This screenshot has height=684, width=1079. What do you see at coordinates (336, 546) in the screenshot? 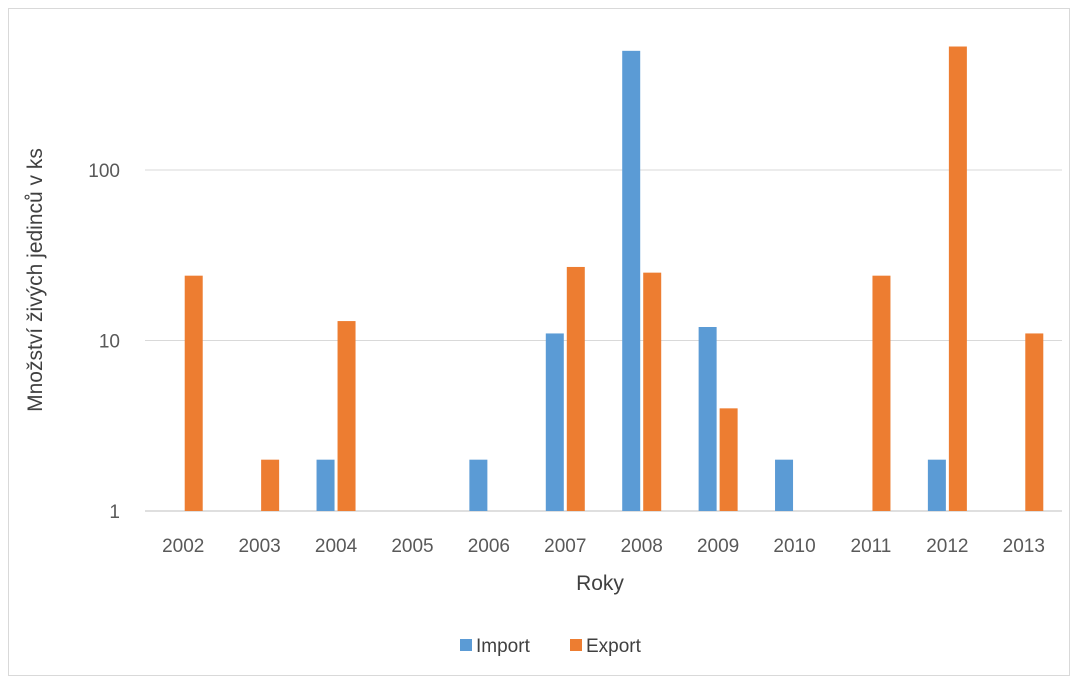
I see `x-tick-label: 2004` at bounding box center [336, 546].